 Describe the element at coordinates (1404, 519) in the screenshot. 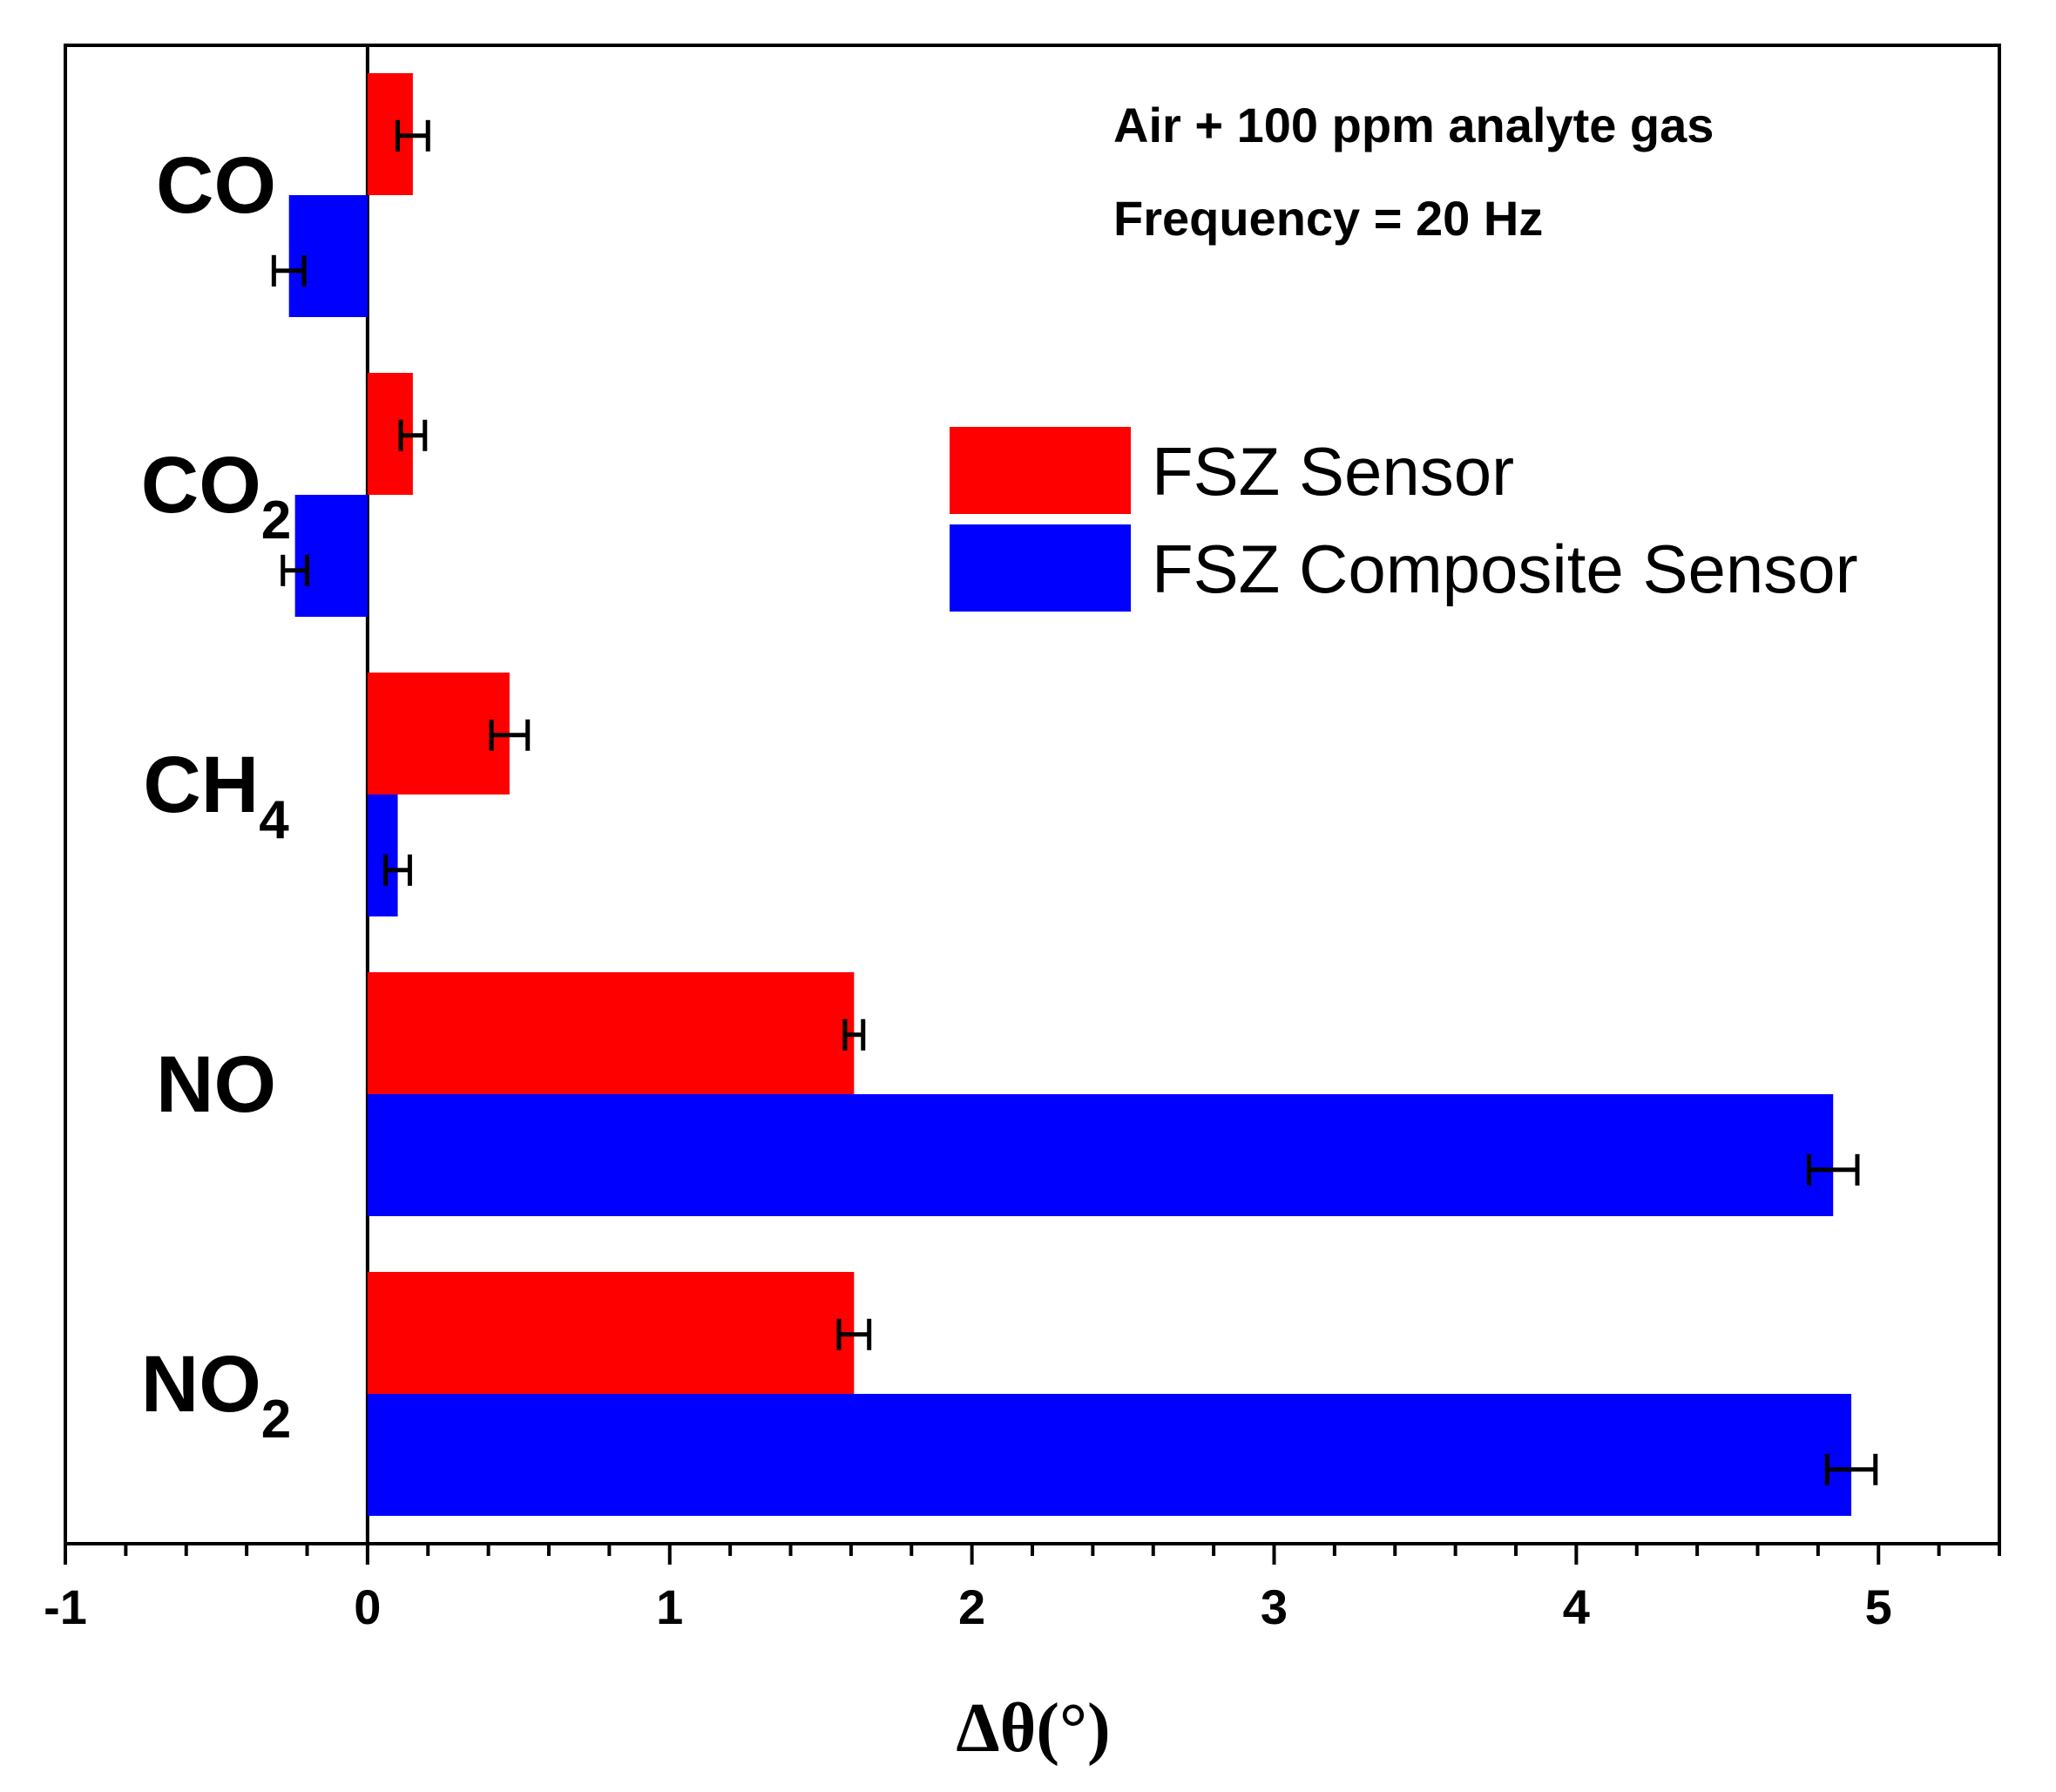

I see `legend: FSZ Sensor FSZ Composite Sensor` at that location.